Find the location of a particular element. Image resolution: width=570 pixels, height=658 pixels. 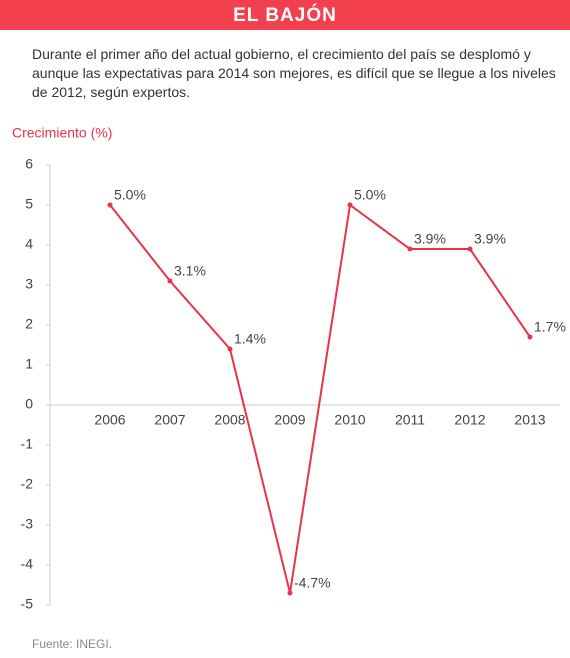

y-tick-label: -3 is located at coordinates (27, 524).